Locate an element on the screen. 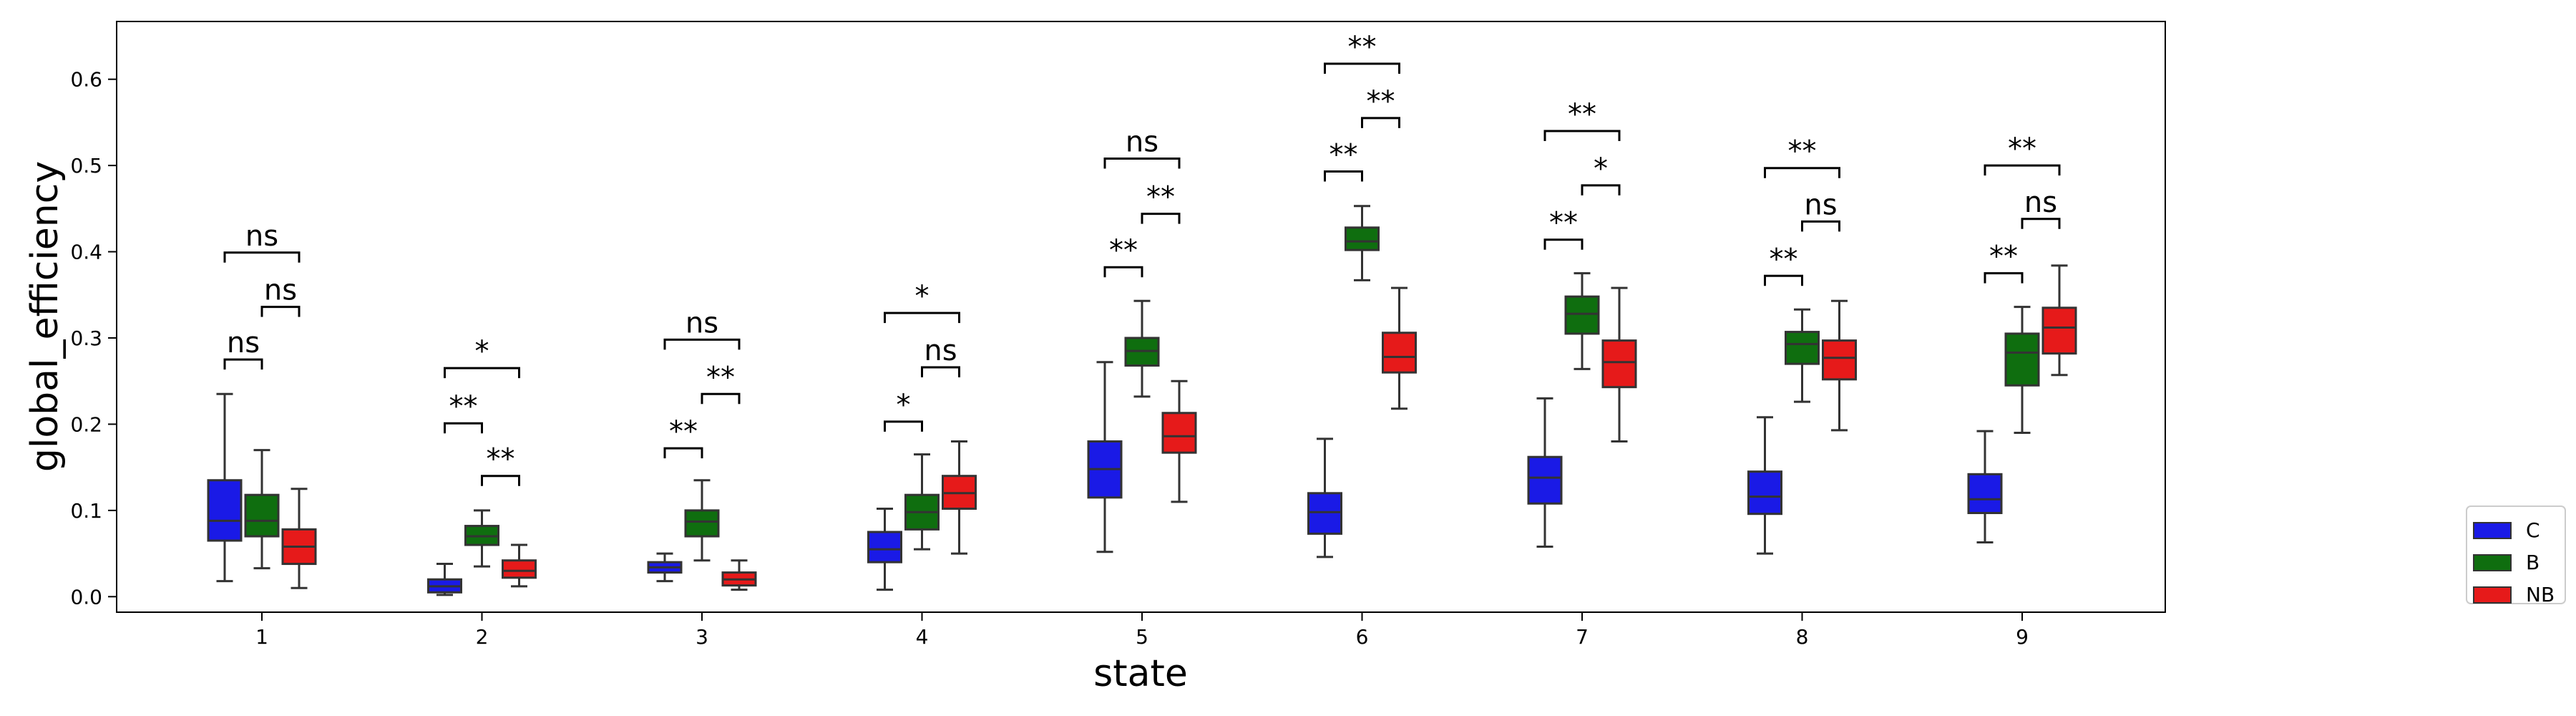 This screenshot has height=716, width=2576. significance-bracket-state-2-C-NB: * is located at coordinates (482, 357).